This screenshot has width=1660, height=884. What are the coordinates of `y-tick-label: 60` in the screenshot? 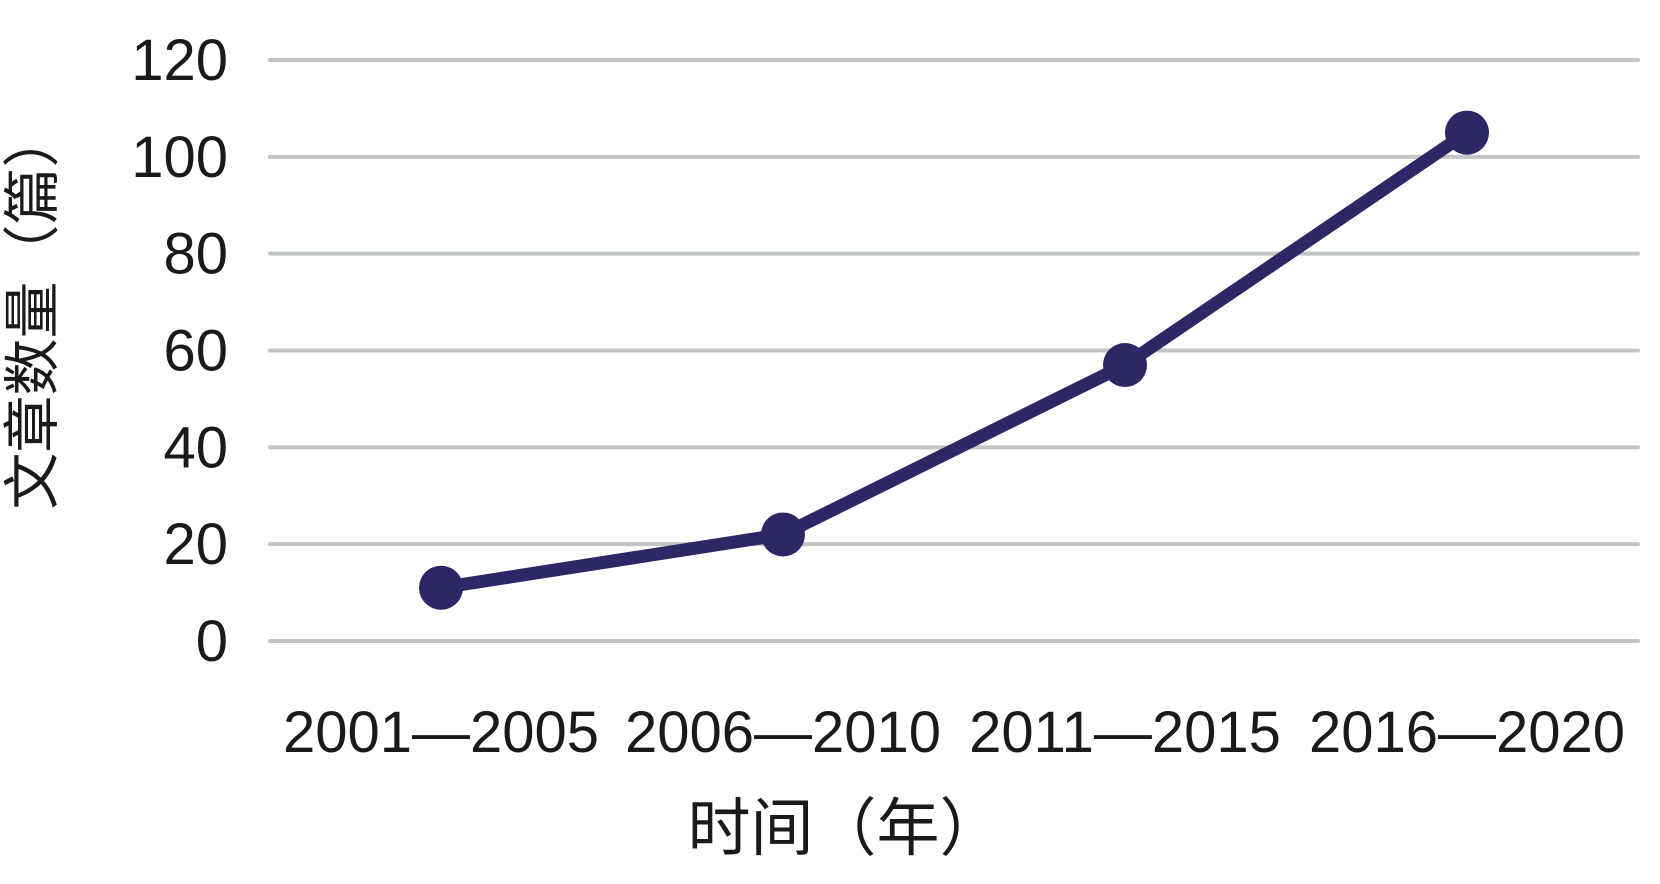 It's located at (195, 351).